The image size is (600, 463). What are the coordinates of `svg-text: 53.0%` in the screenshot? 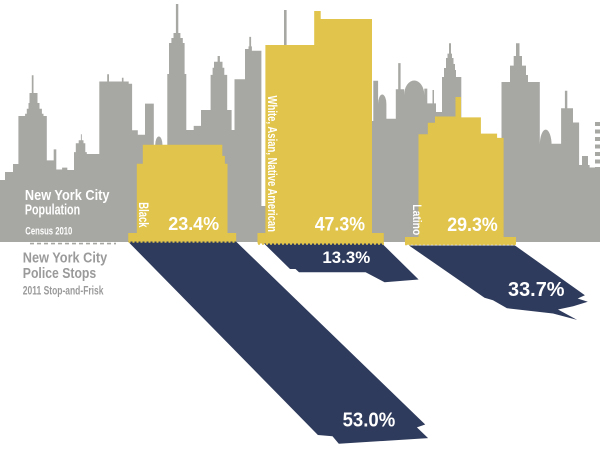 It's located at (369, 419).